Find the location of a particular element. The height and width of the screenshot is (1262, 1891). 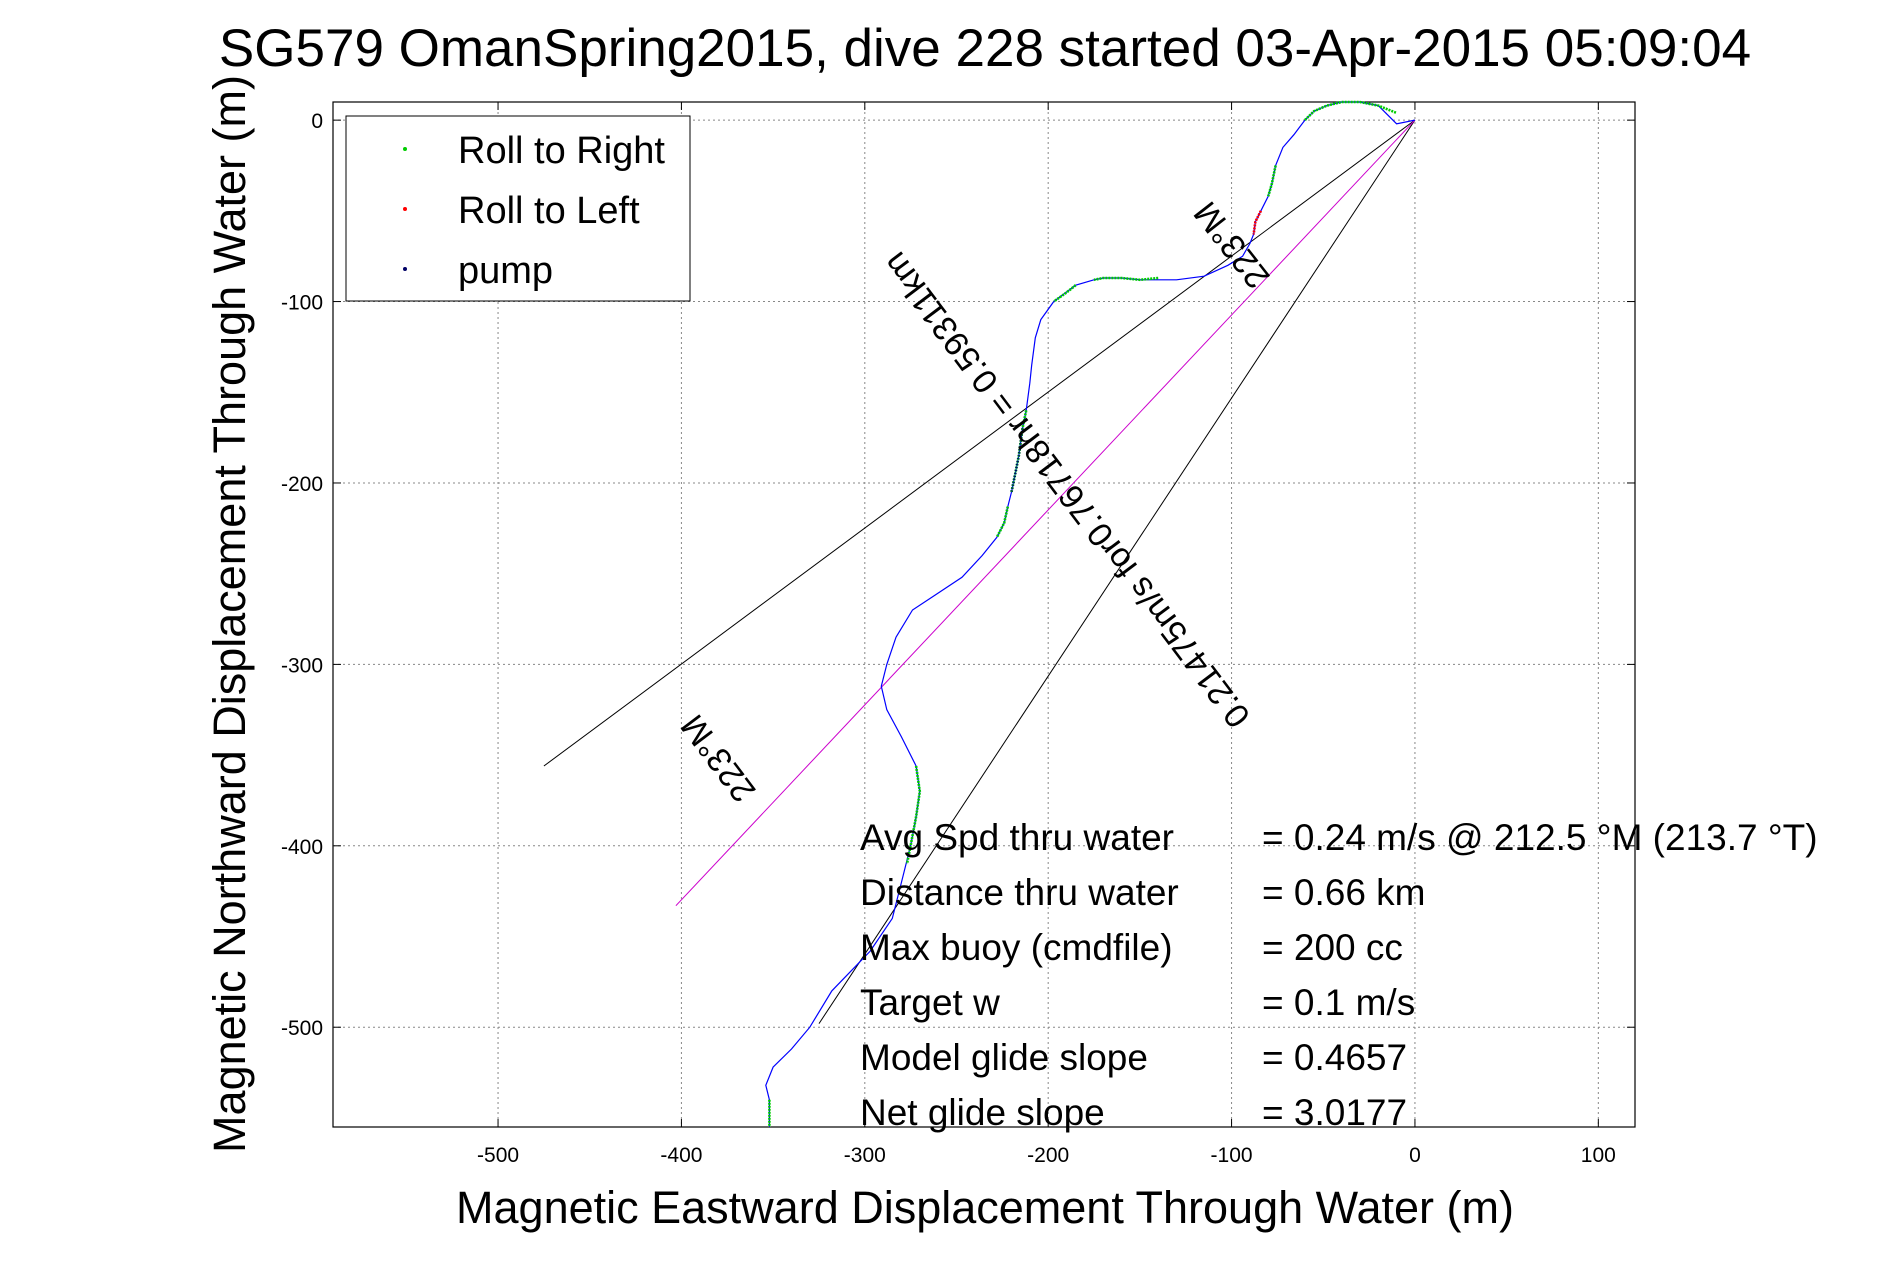

y-tick-label: -400 is located at coordinates (302, 847).